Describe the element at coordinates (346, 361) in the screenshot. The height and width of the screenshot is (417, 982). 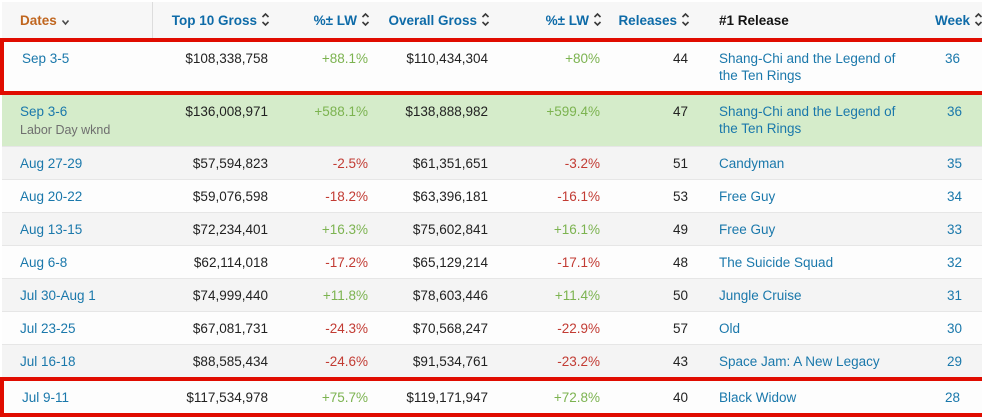
I see `top10-pct-change: -24.6%` at that location.